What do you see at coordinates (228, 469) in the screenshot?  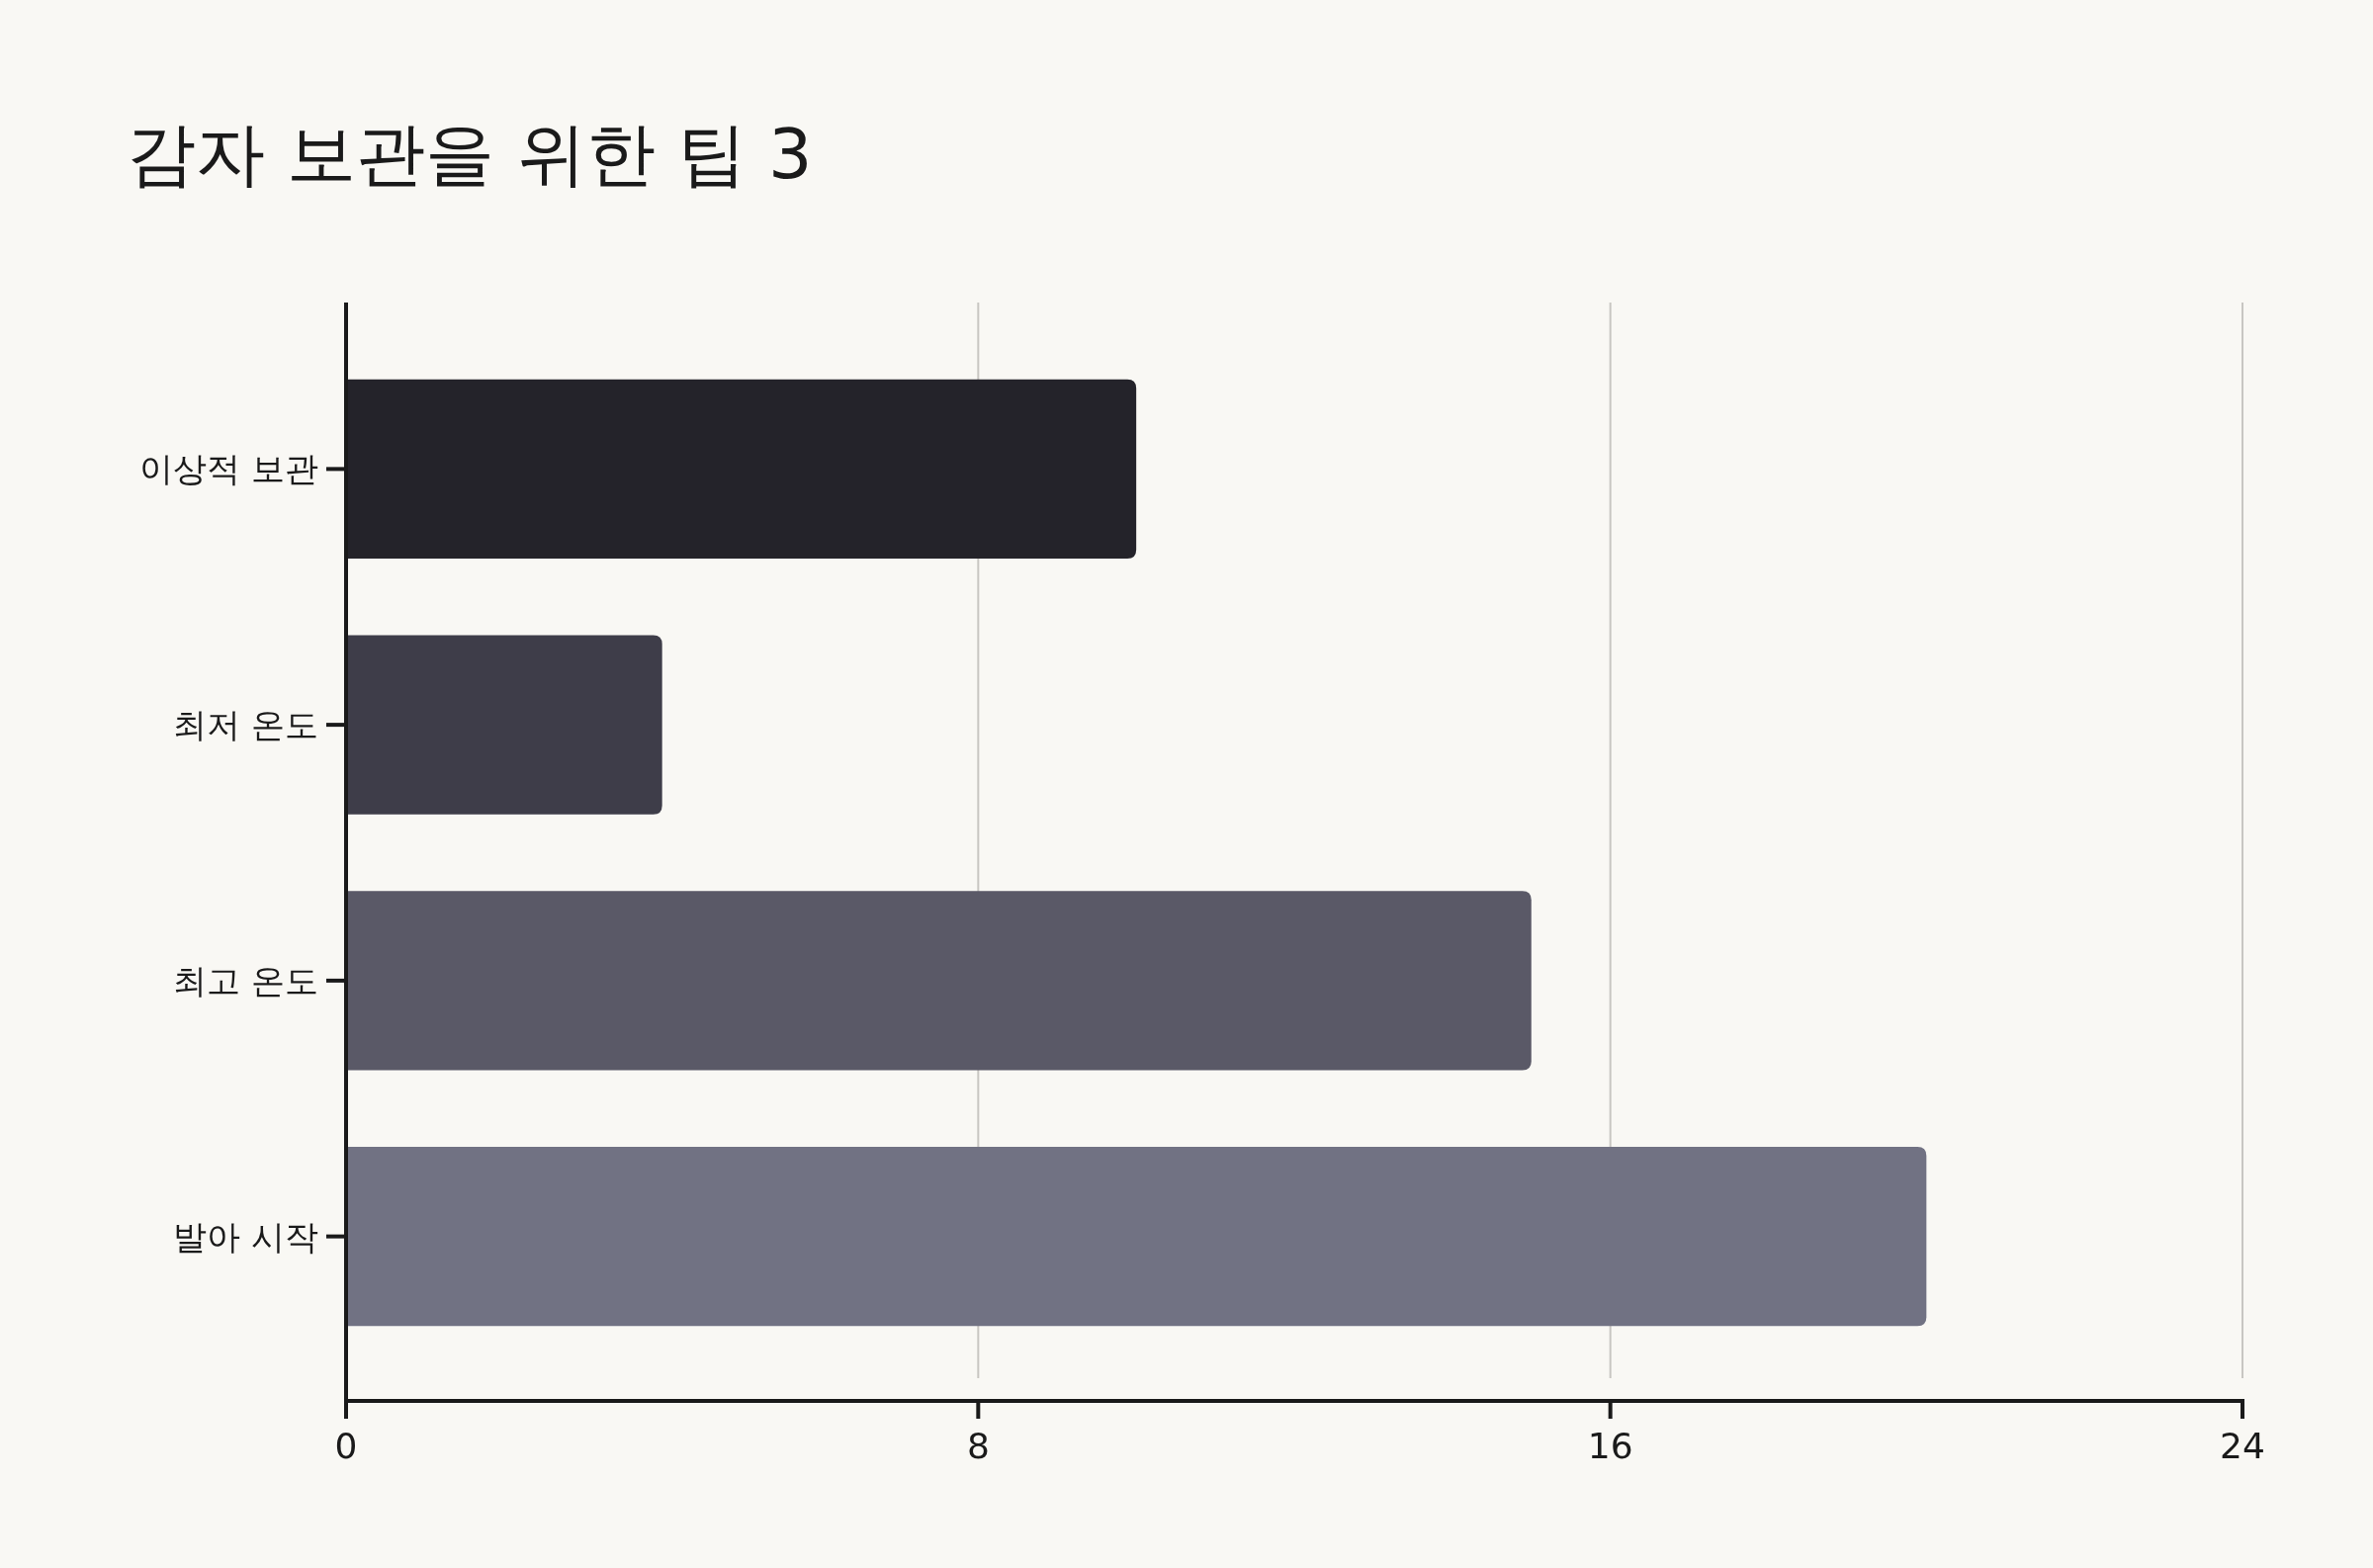 I see `y-tick-label: 이상적 보관` at bounding box center [228, 469].